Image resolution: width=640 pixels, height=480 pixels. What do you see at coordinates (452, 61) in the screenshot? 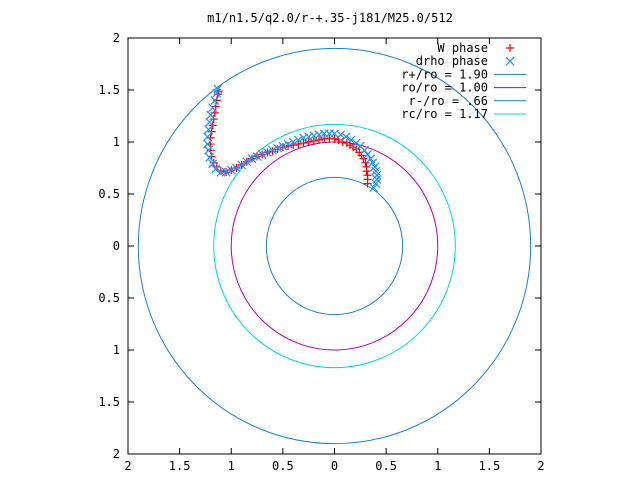
I see `legend-label: drho phase` at bounding box center [452, 61].